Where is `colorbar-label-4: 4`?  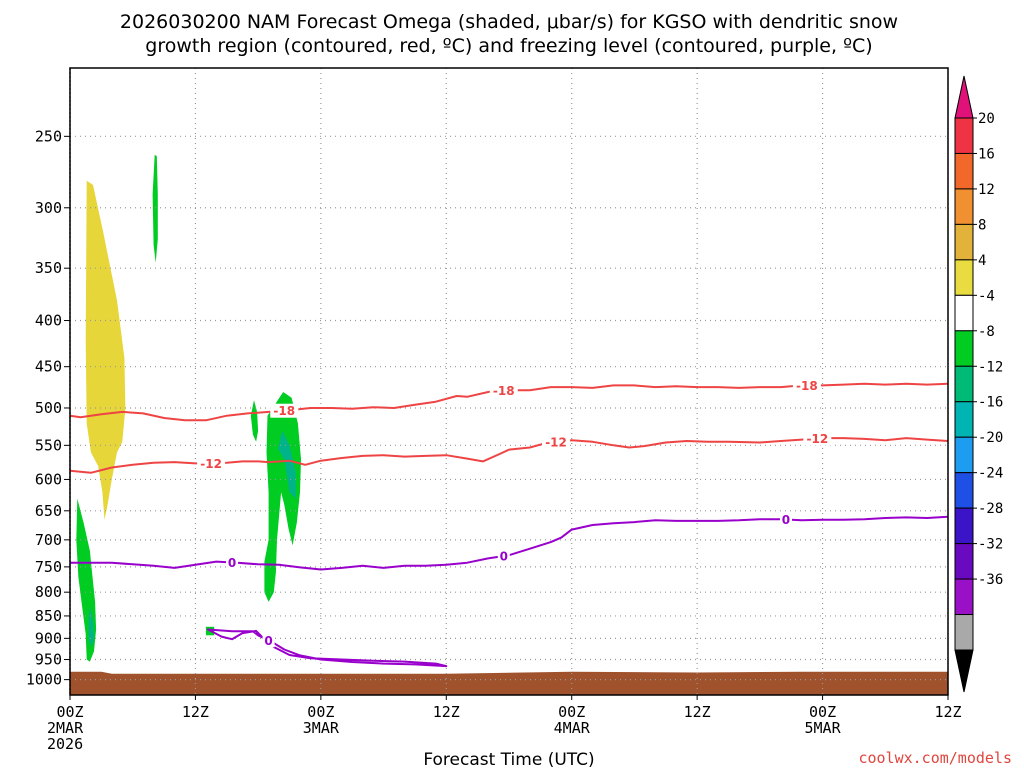 colorbar-label-4: 4 is located at coordinates (982, 261).